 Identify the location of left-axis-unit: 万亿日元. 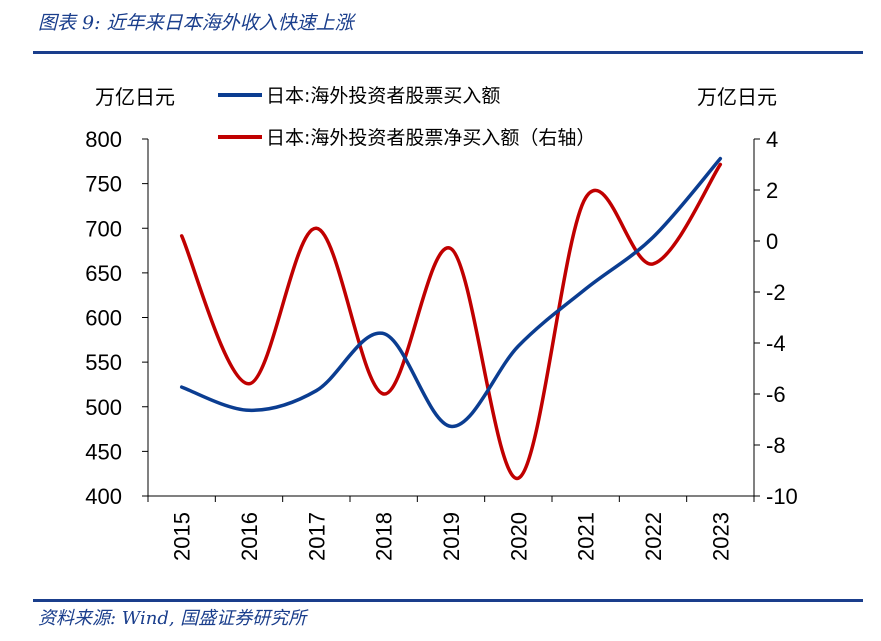
(135, 97).